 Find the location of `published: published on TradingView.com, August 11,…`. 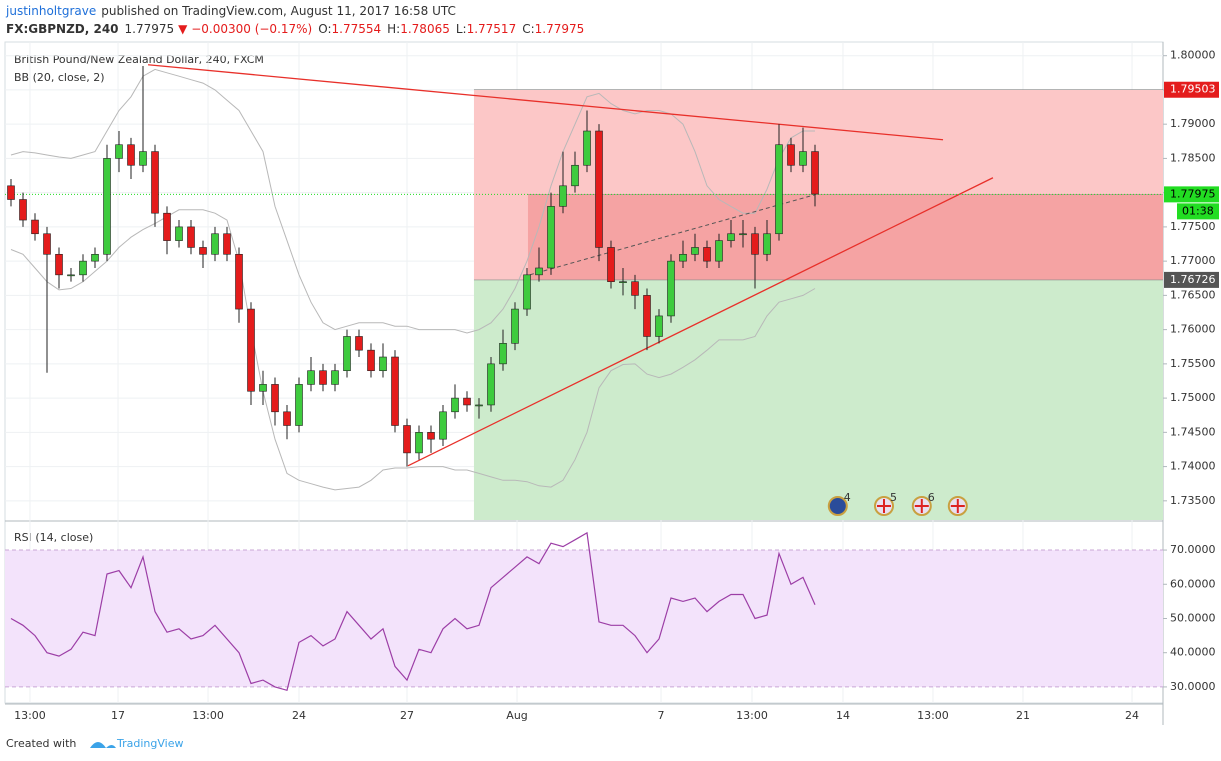

published: published on TradingView.com, August 11,… is located at coordinates (278, 11).